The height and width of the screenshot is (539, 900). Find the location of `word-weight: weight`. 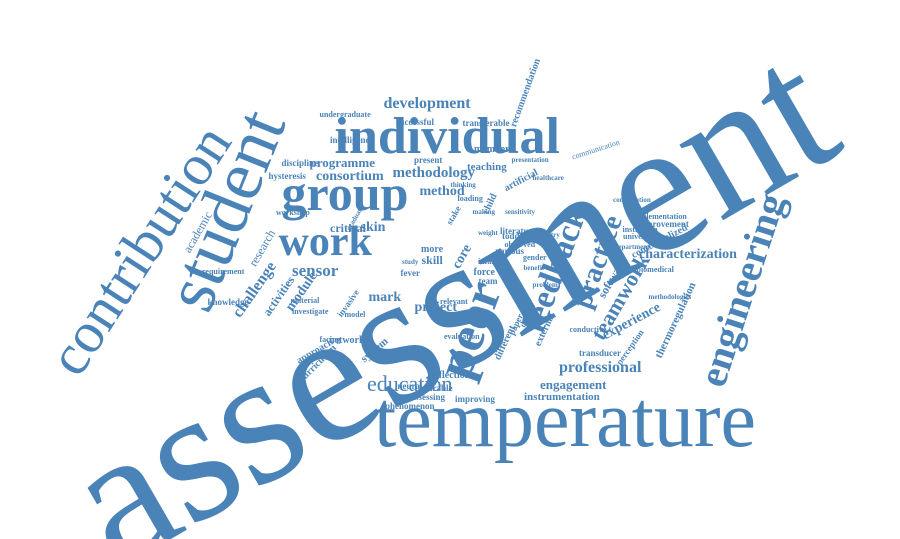

word-weight: weight is located at coordinates (488, 232).